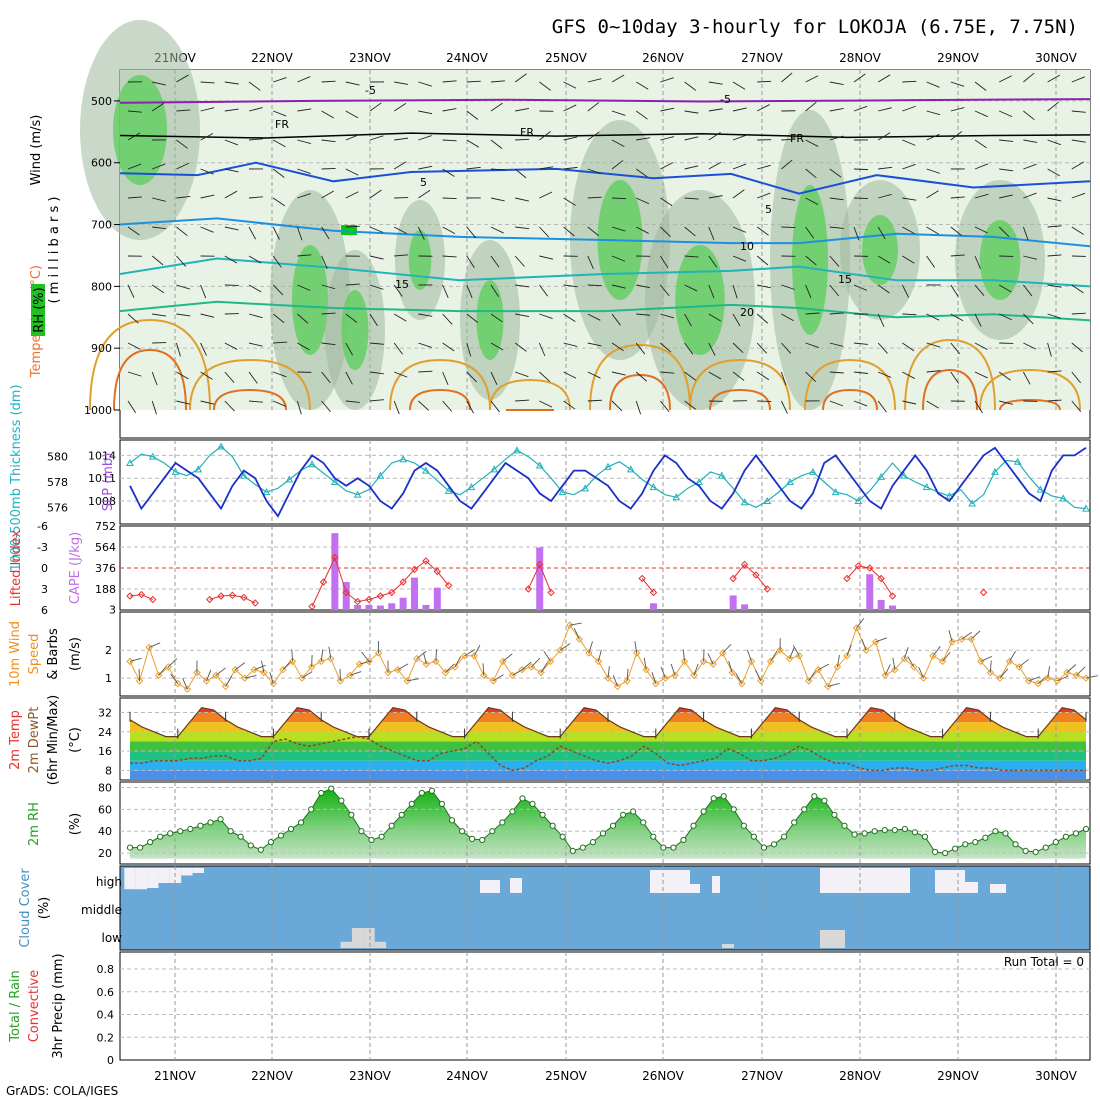  Describe the element at coordinates (402, 284) in the screenshot. I see `isotherm-label: 15` at that location.